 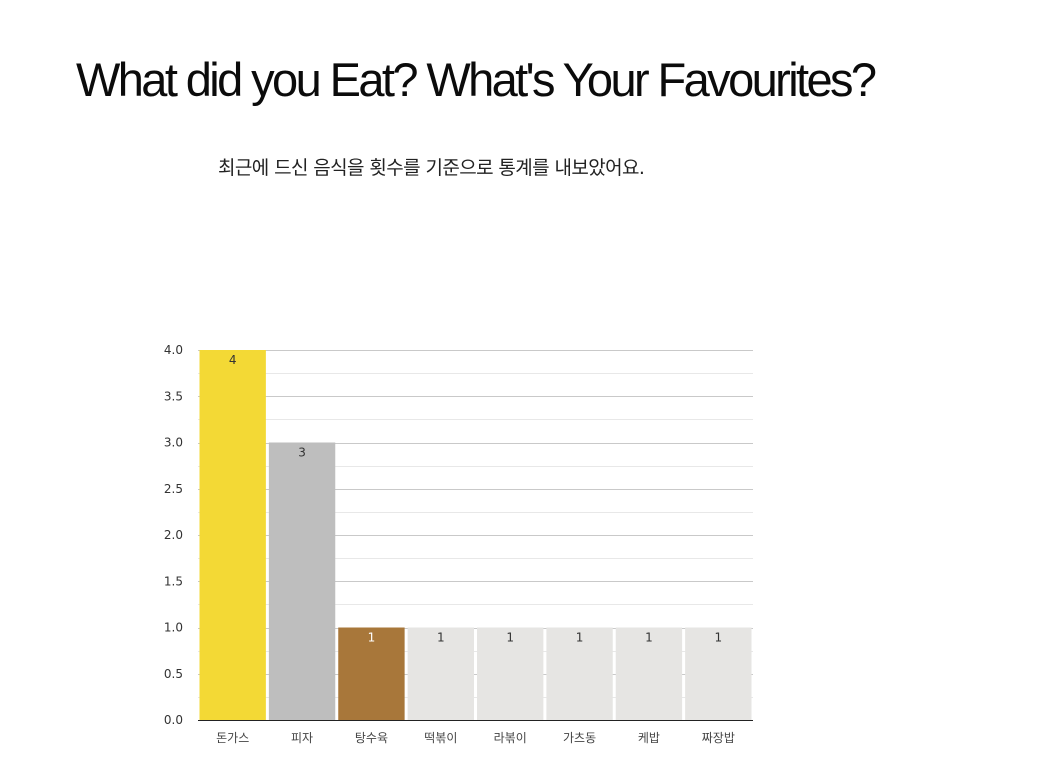 I want to click on y-tick-label: 0.0, so click(x=173, y=720).